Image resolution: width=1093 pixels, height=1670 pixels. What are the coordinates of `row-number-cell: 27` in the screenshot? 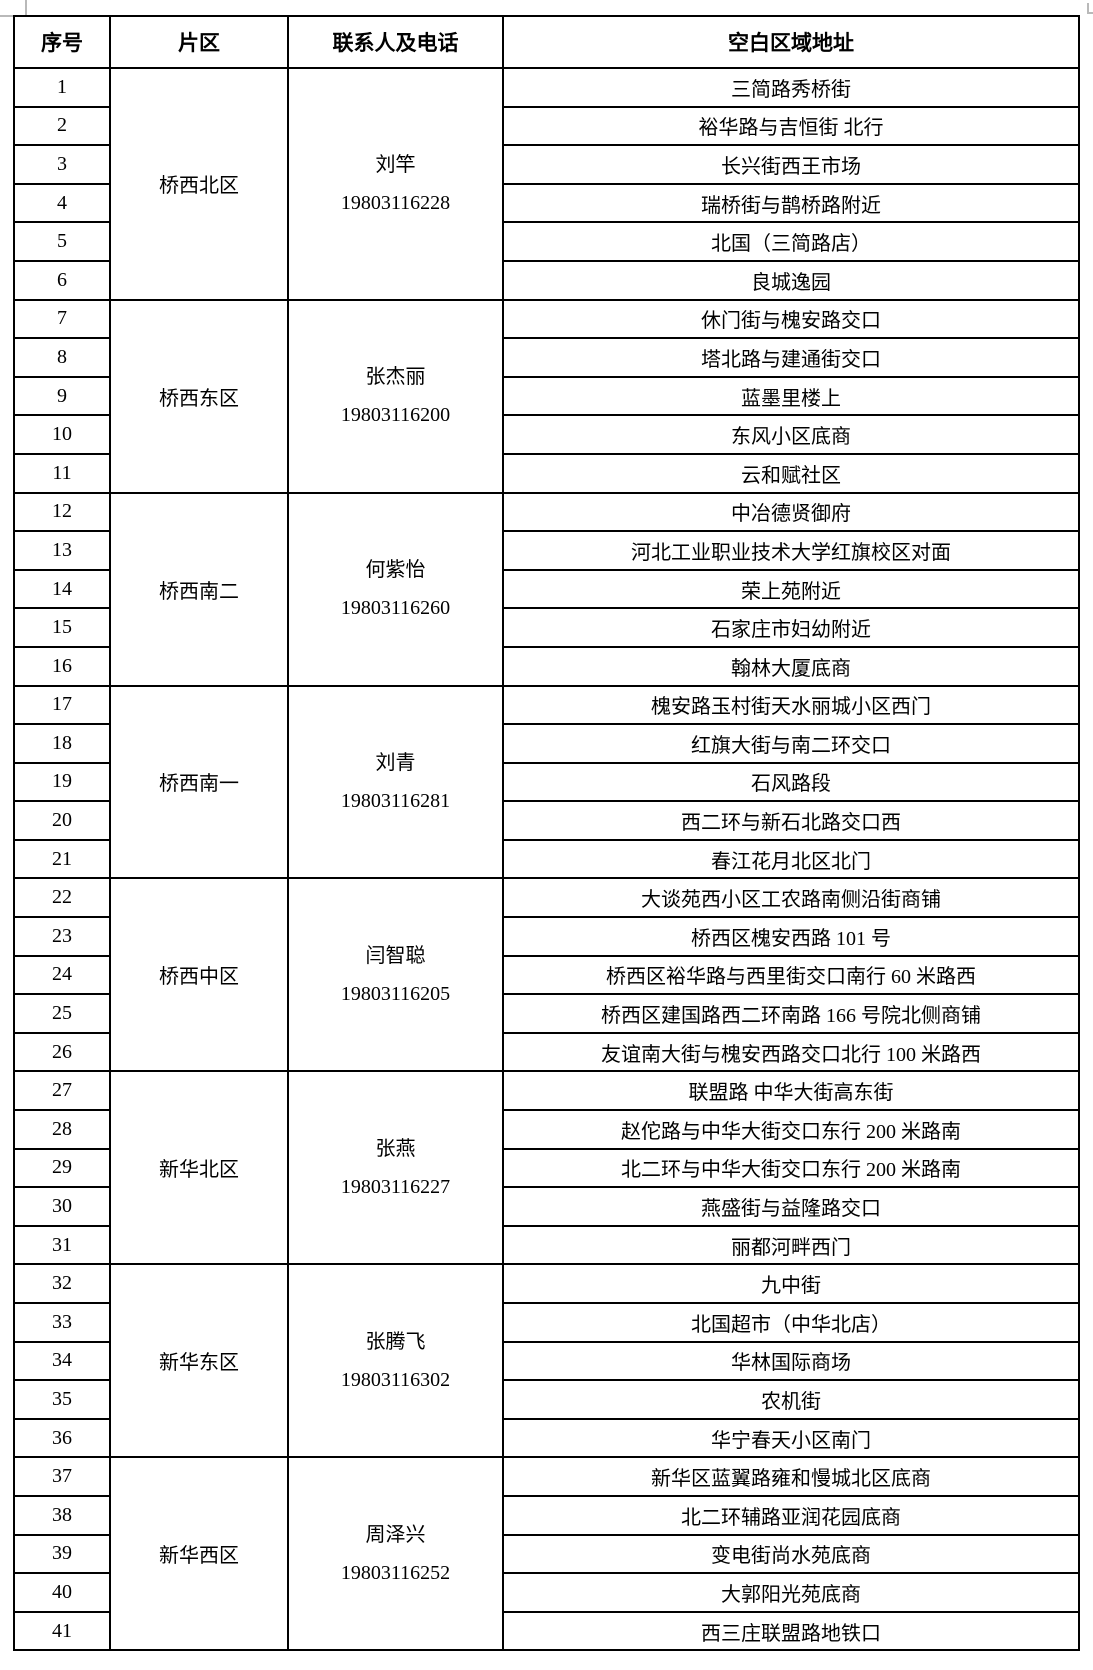 It's located at (62, 1091).